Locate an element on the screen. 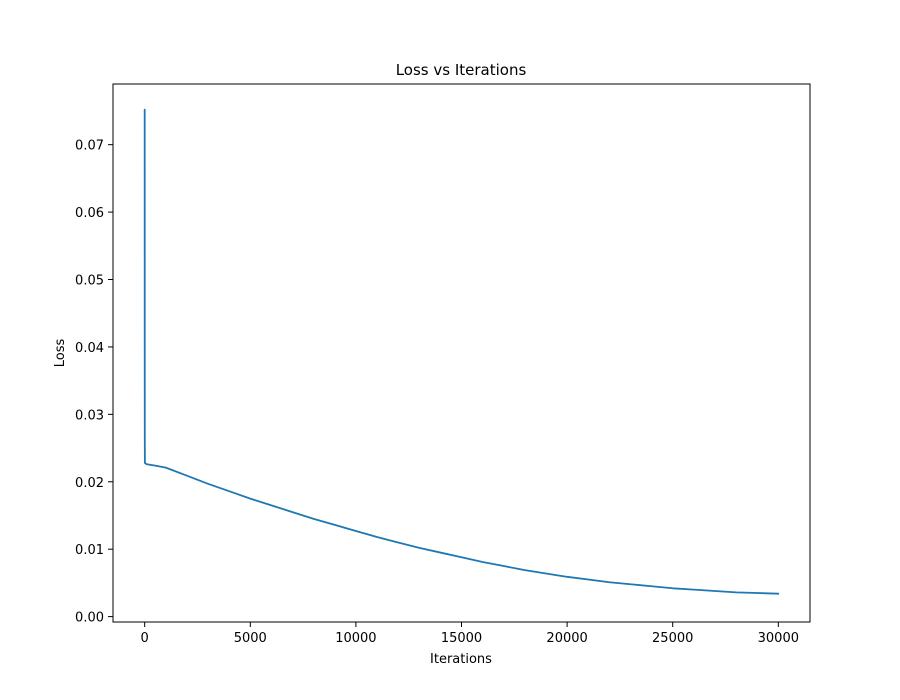 The image size is (900, 700). y-axis-label: Loss is located at coordinates (60, 353).